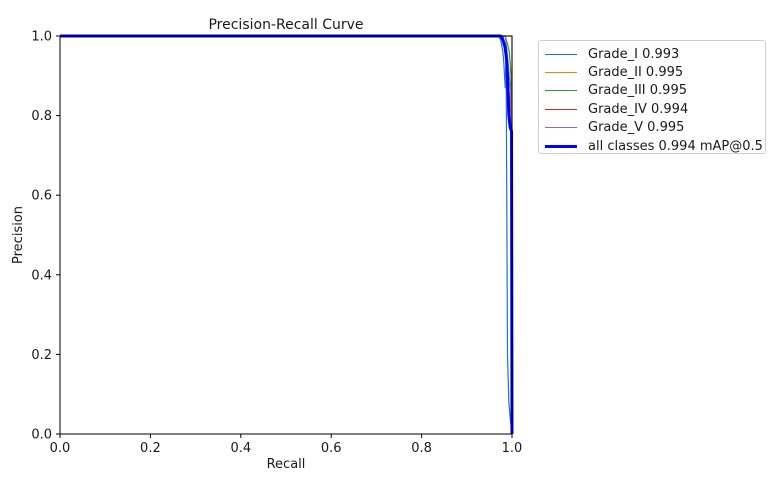 Image resolution: width=780 pixels, height=487 pixels. I want to click on x-tick-label: 0.6, so click(331, 448).